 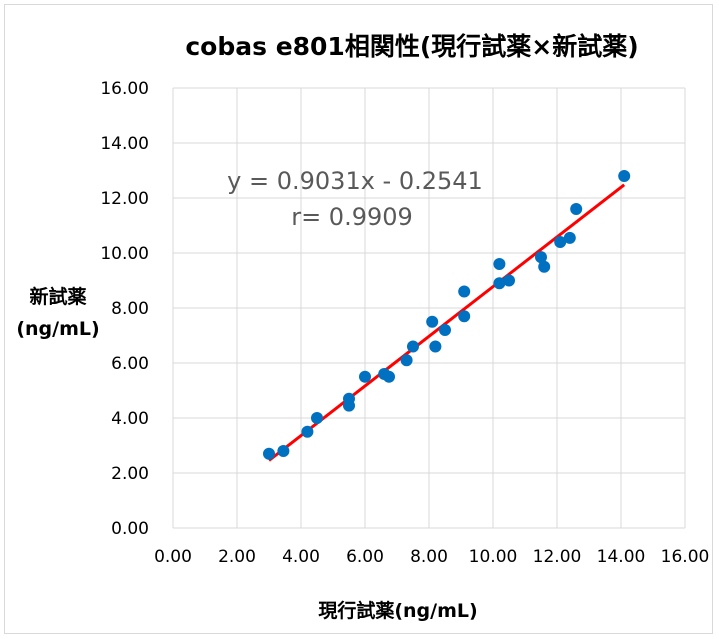 I want to click on y-tick-label: 12.00, so click(x=124, y=199).